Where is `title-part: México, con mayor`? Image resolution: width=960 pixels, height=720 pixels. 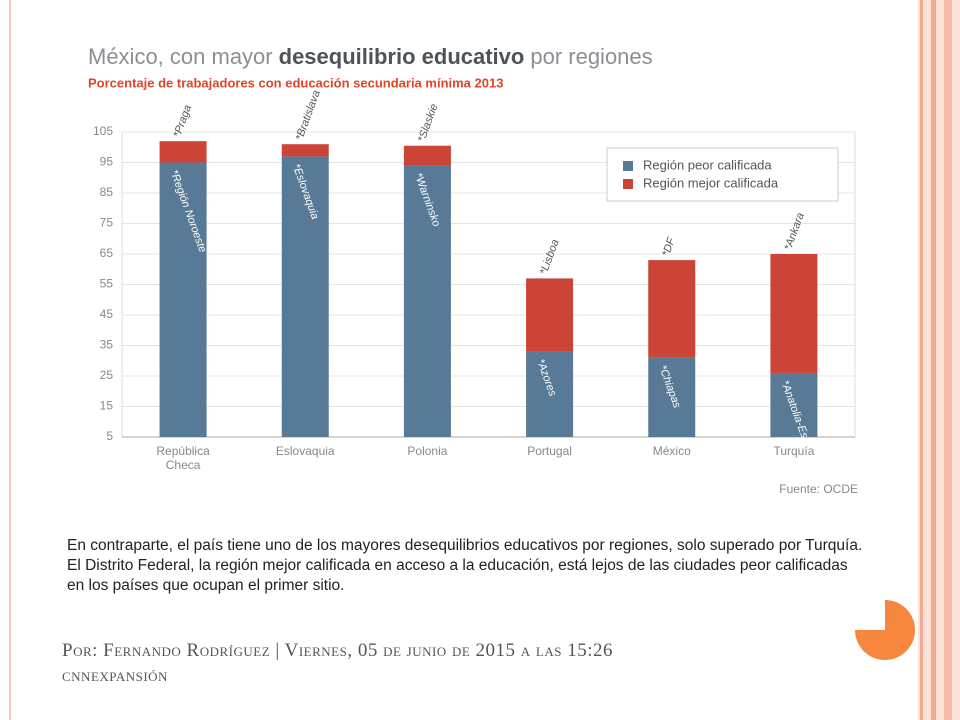
title-part: México, con mayor is located at coordinates (180, 56).